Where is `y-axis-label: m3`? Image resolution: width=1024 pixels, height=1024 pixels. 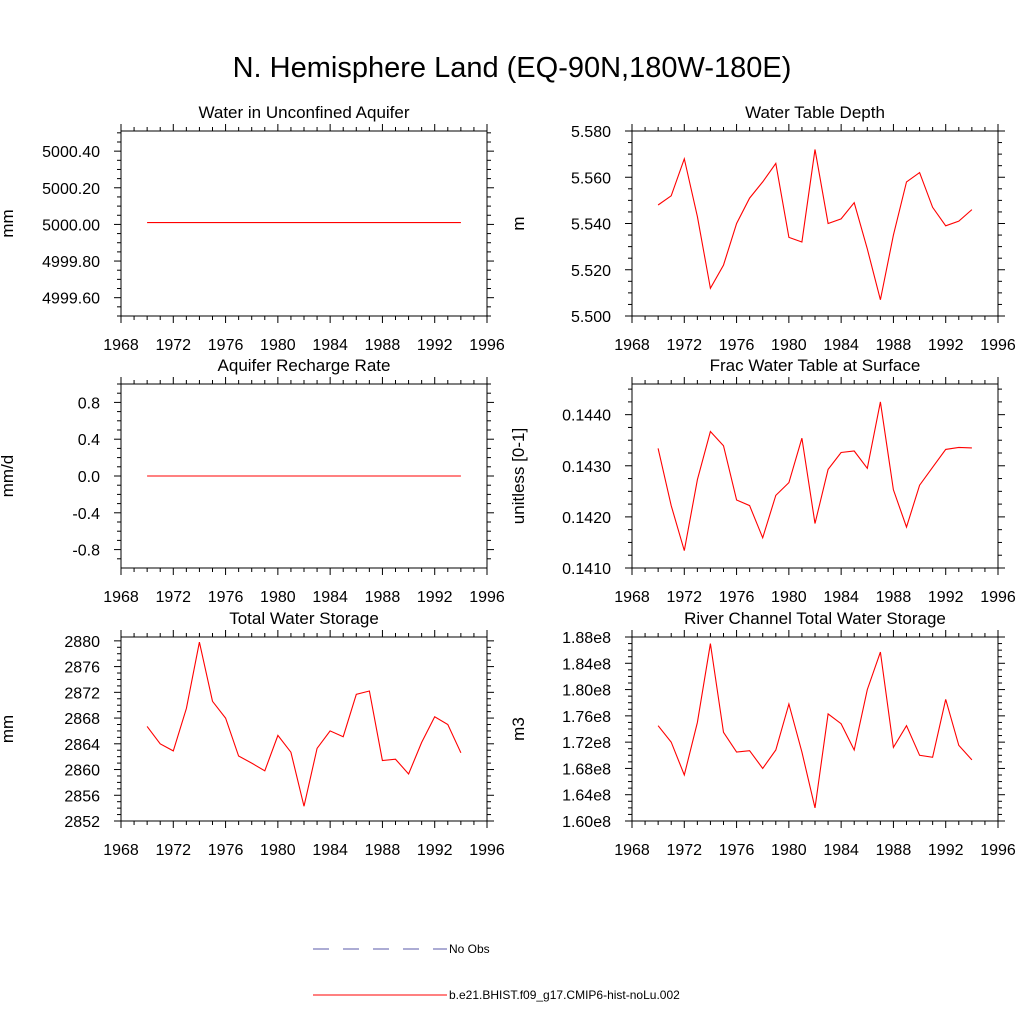 y-axis-label: m3 is located at coordinates (518, 729).